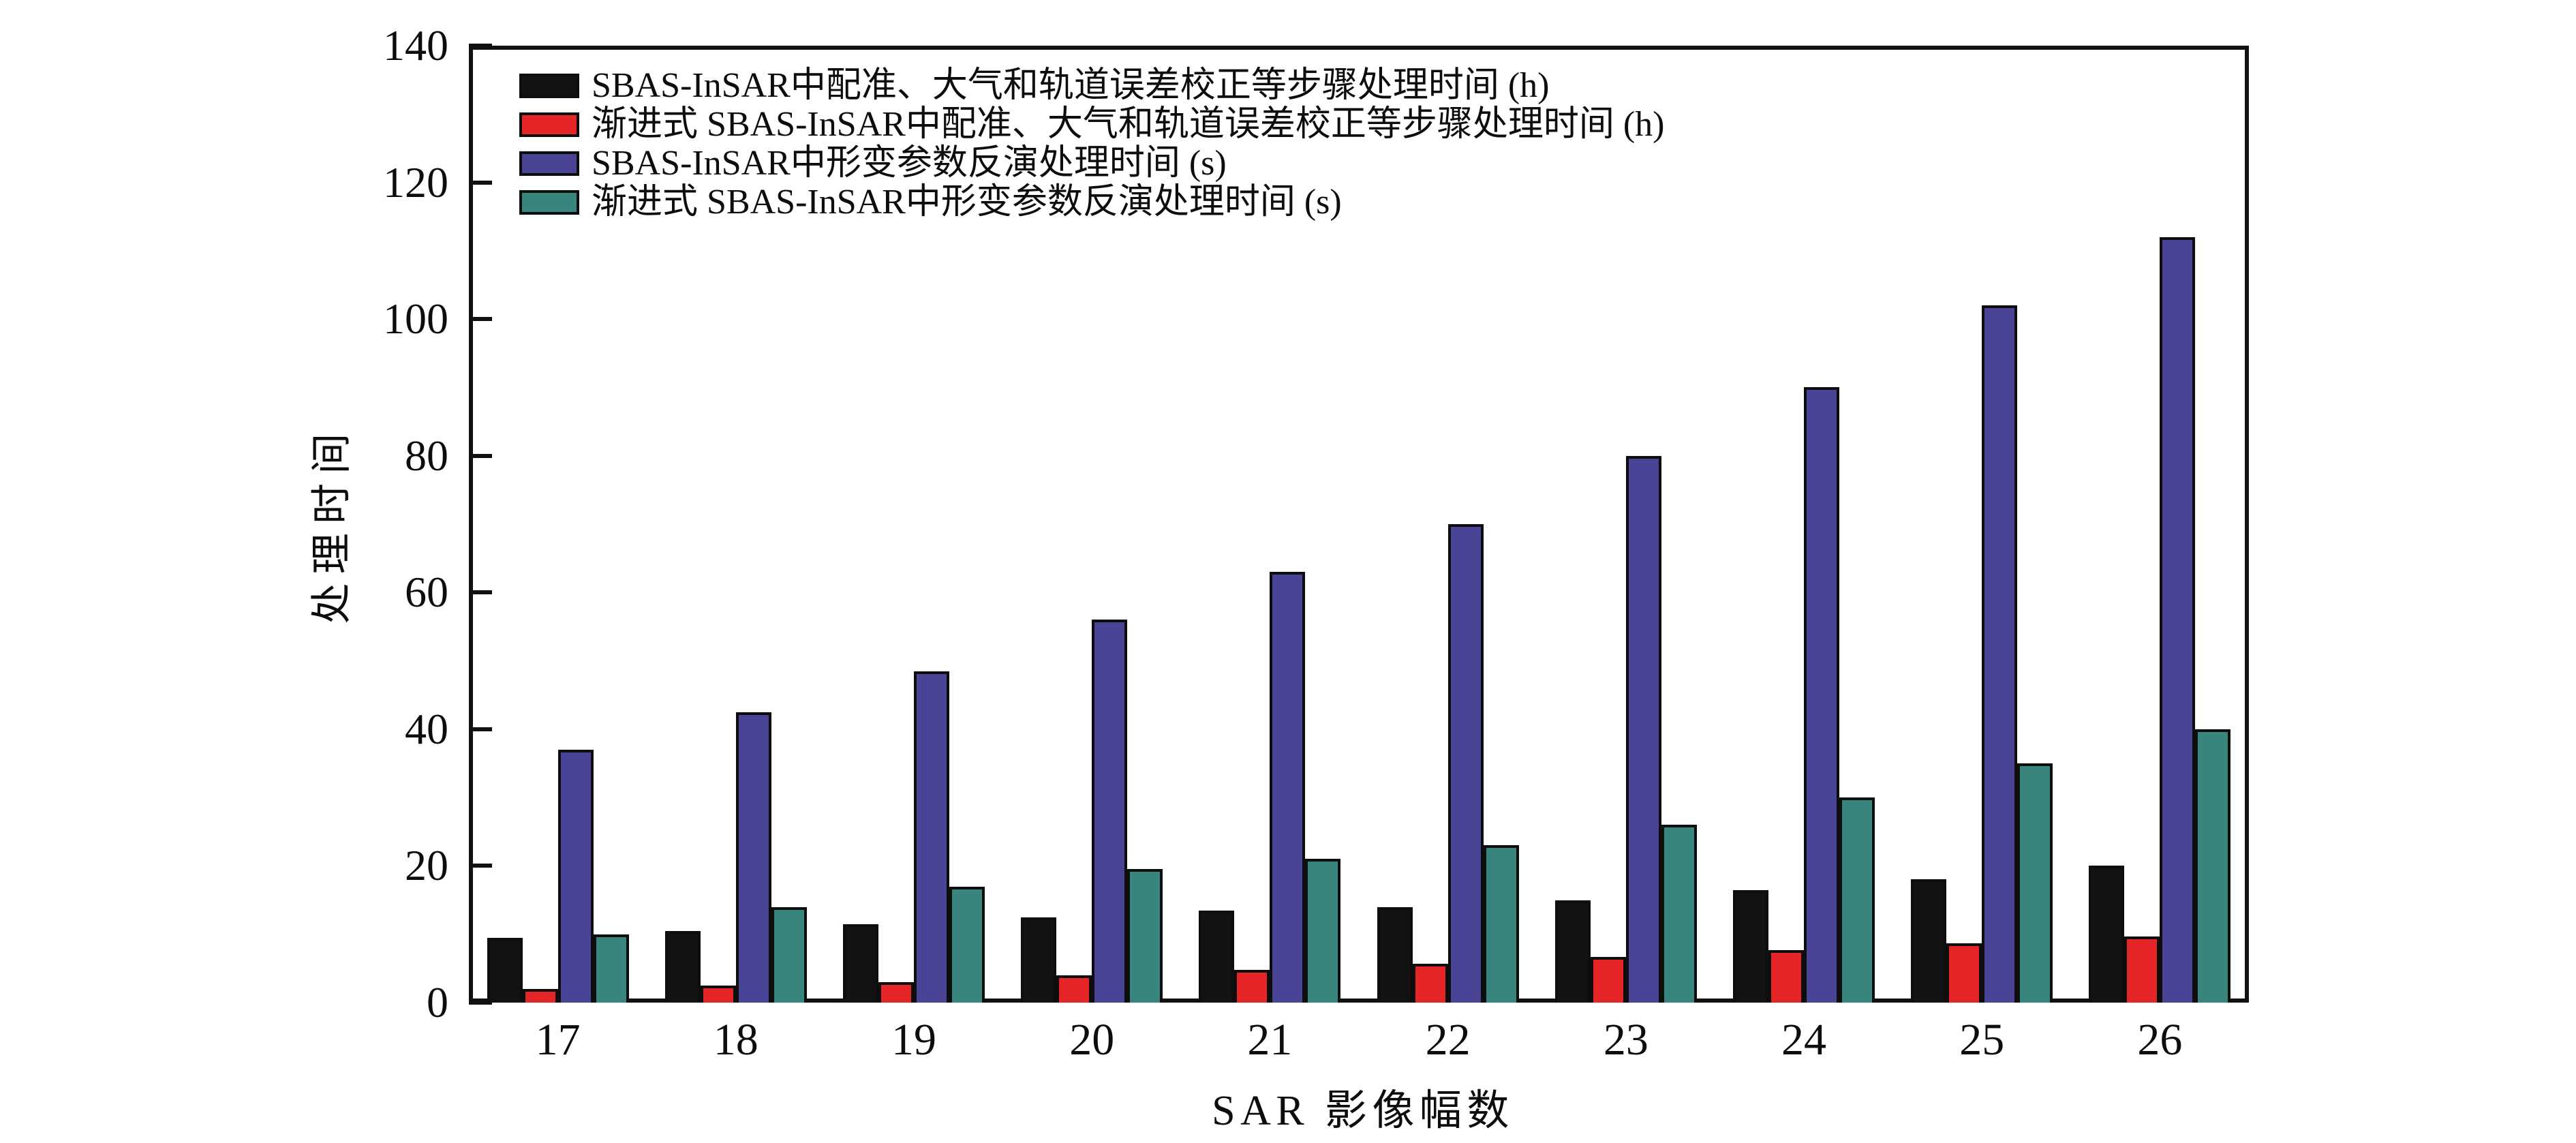  Describe the element at coordinates (2142, 969) in the screenshot. I see `bar-series2-x26` at that location.